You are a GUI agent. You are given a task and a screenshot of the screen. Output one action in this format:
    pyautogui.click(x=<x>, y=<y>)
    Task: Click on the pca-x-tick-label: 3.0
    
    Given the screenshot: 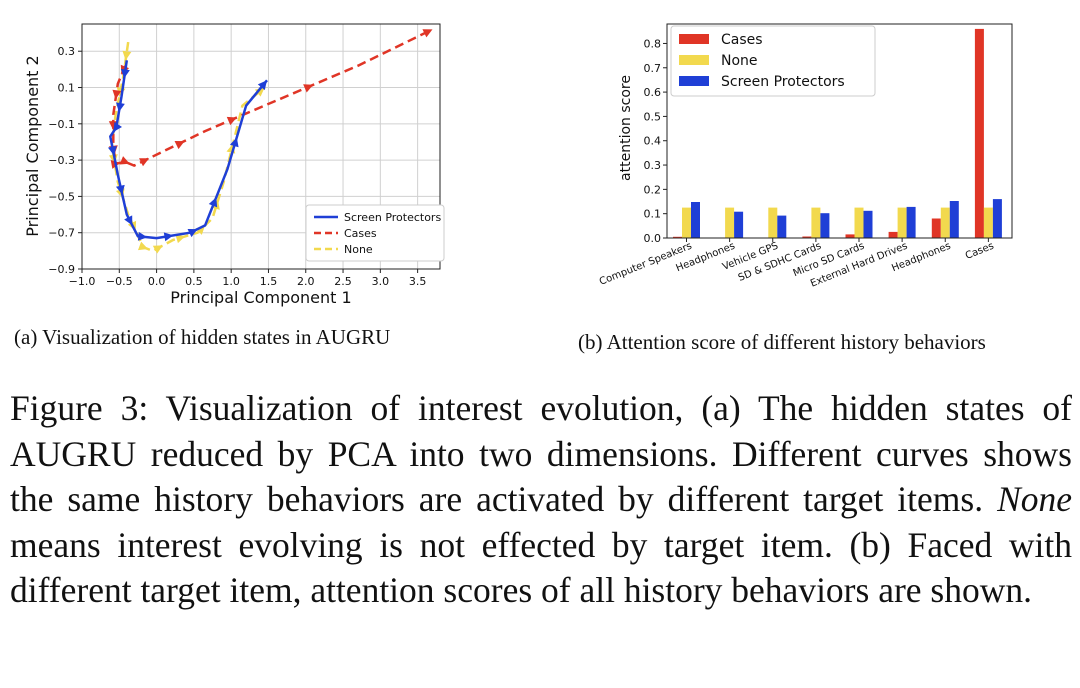 What is the action you would take?
    pyautogui.click(x=381, y=281)
    